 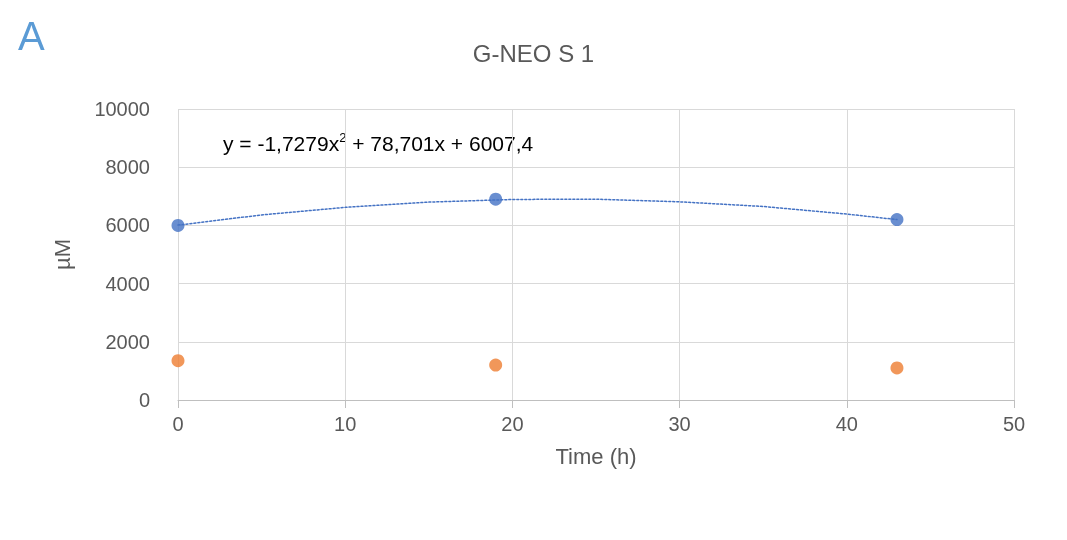 I want to click on x-tick-label: 40, so click(x=846, y=424).